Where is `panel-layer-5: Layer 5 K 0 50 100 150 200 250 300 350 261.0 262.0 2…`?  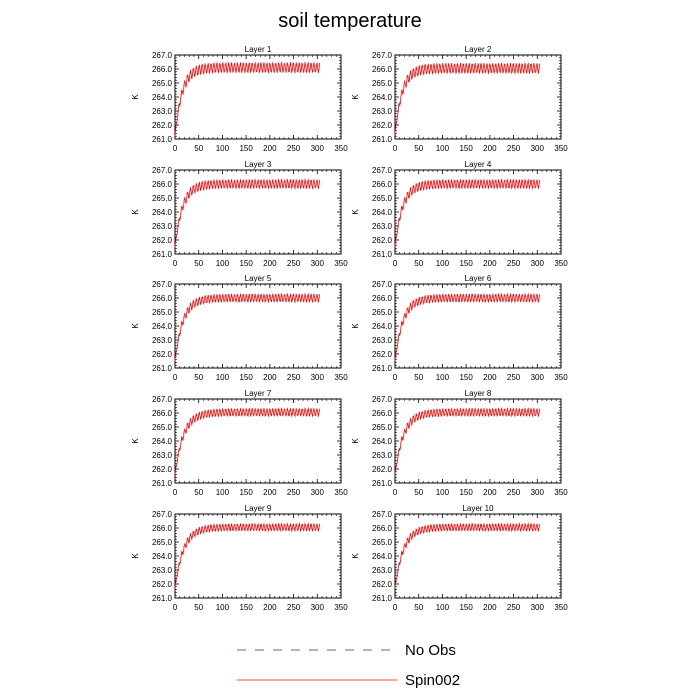 panel-layer-5: Layer 5 K 0 50 100 150 200 250 300 350 261.0 262.0 2… is located at coordinates (239, 328).